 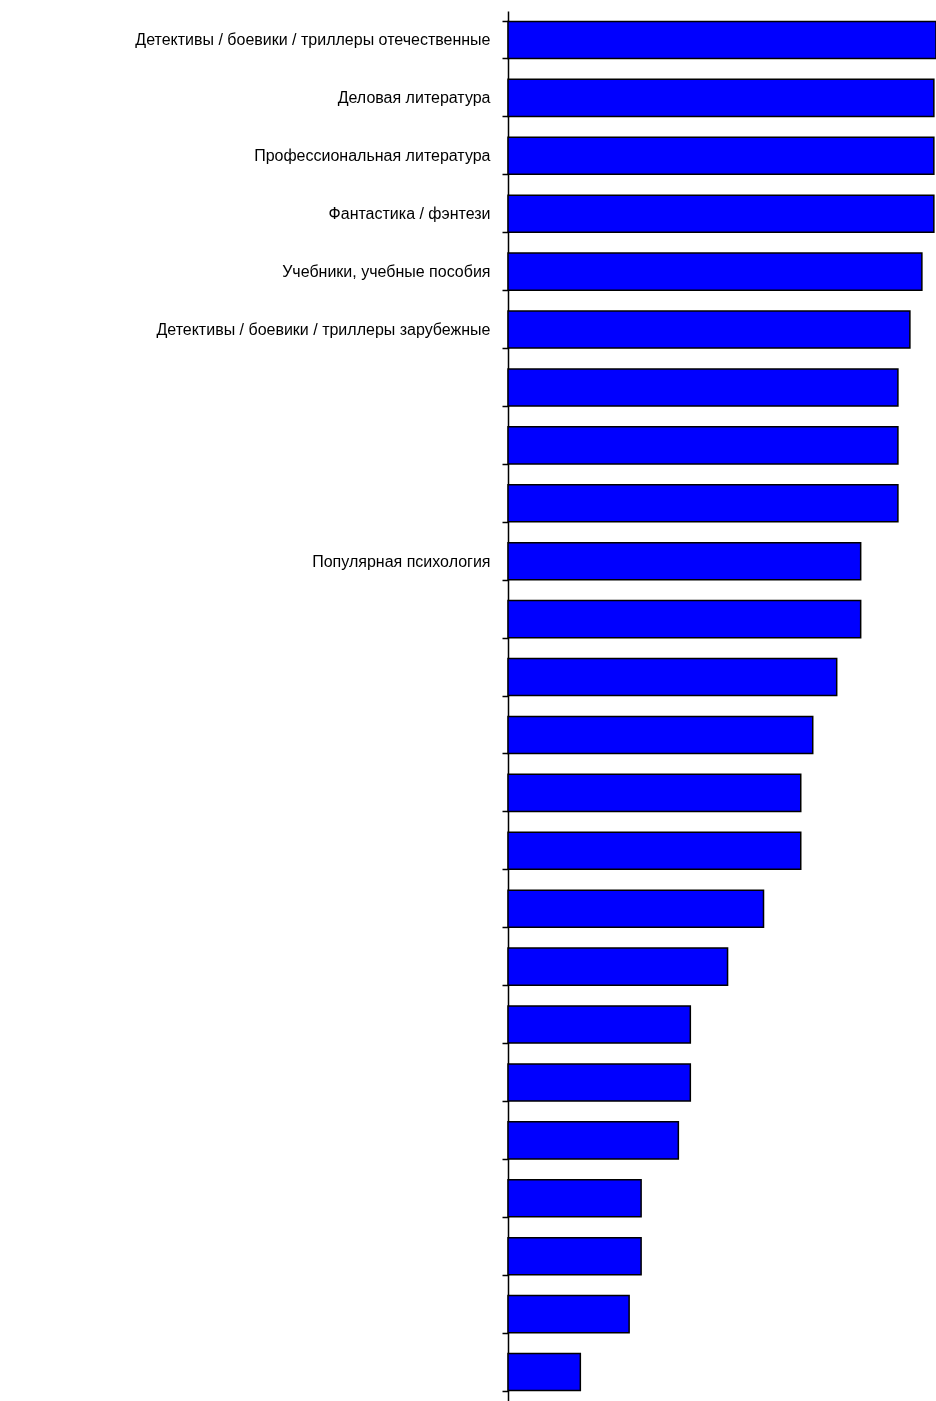 I want to click on y-tick-label: Профессиональная литература, so click(x=372, y=156).